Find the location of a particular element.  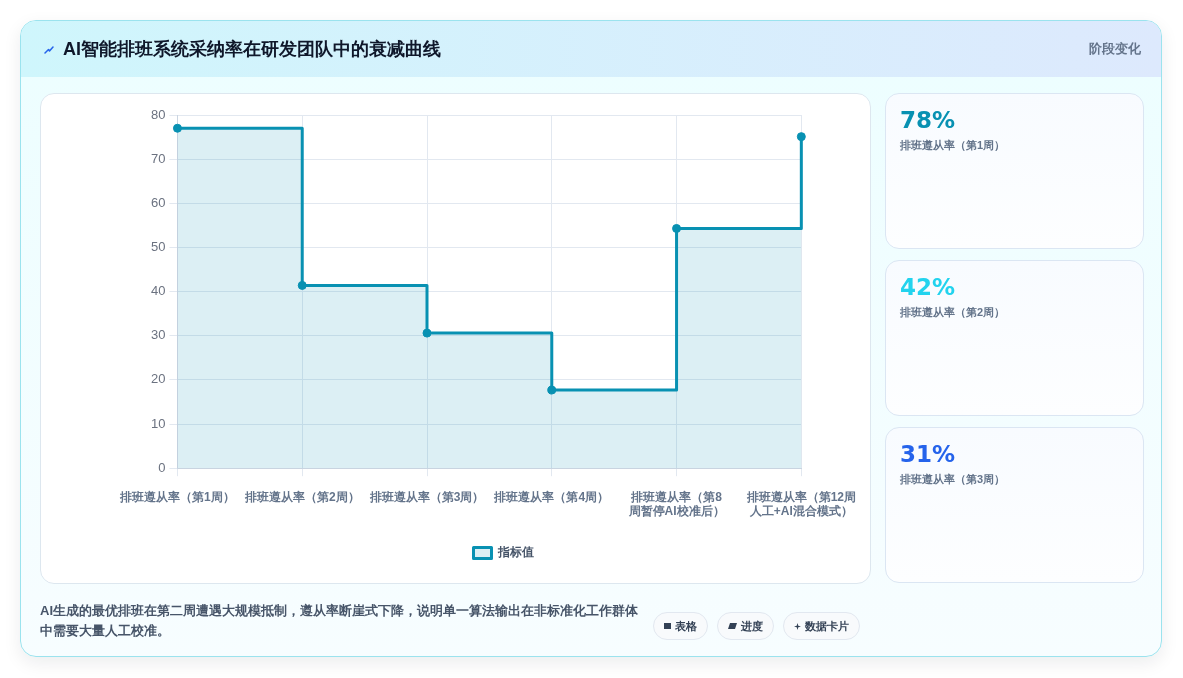

text: AI生成的最优排班在第二周遭遇大规模抵制，遵从率断崖式下降，说明单一算法输出在非标准化工作群体中需要大量人工校准。 is located at coordinates (339, 621).